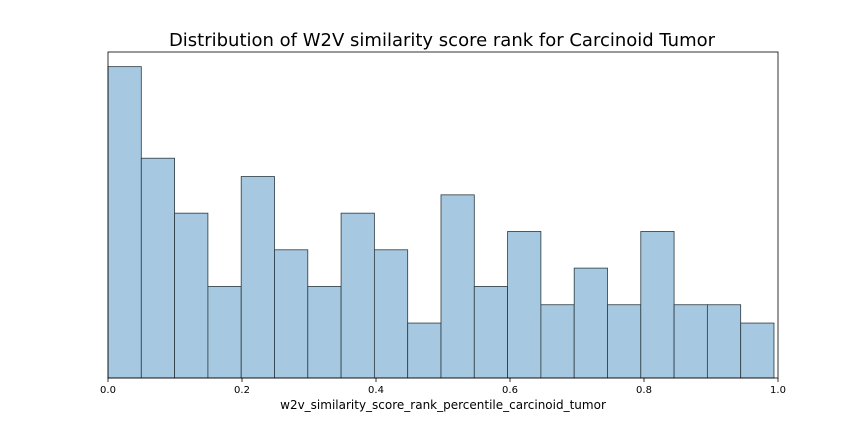 This screenshot has width=864, height=432. What do you see at coordinates (376, 390) in the screenshot?
I see `x-tick-label: 0.4` at bounding box center [376, 390].